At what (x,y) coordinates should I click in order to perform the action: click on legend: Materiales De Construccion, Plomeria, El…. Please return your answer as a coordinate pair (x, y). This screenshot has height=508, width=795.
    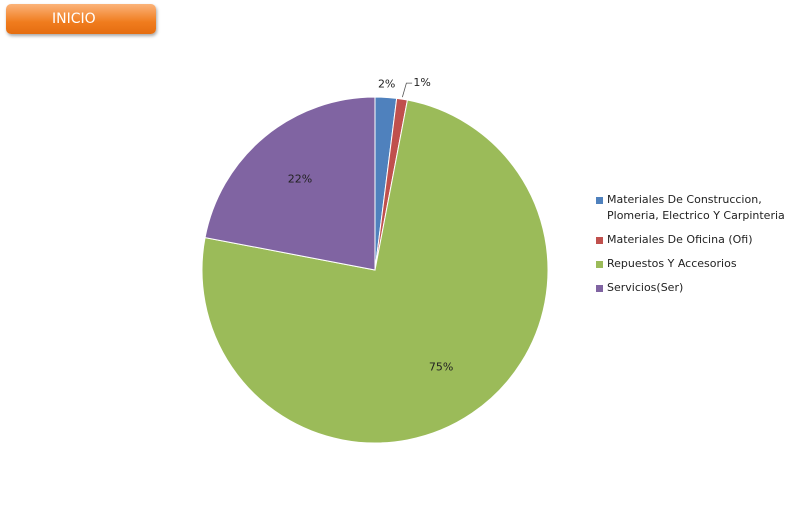
    Looking at the image, I should click on (693, 248).